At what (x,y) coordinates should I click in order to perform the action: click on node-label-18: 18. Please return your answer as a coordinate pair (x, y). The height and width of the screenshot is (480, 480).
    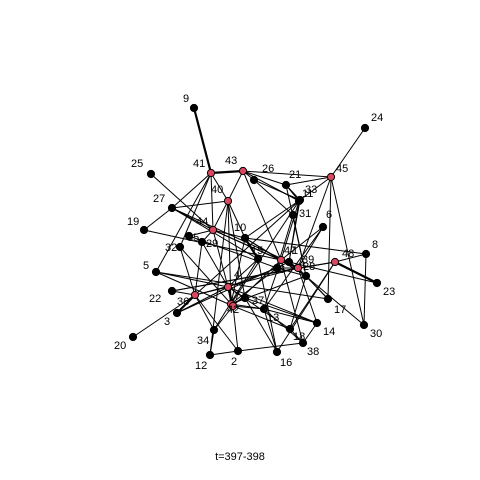
    Looking at the image, I should click on (299, 337).